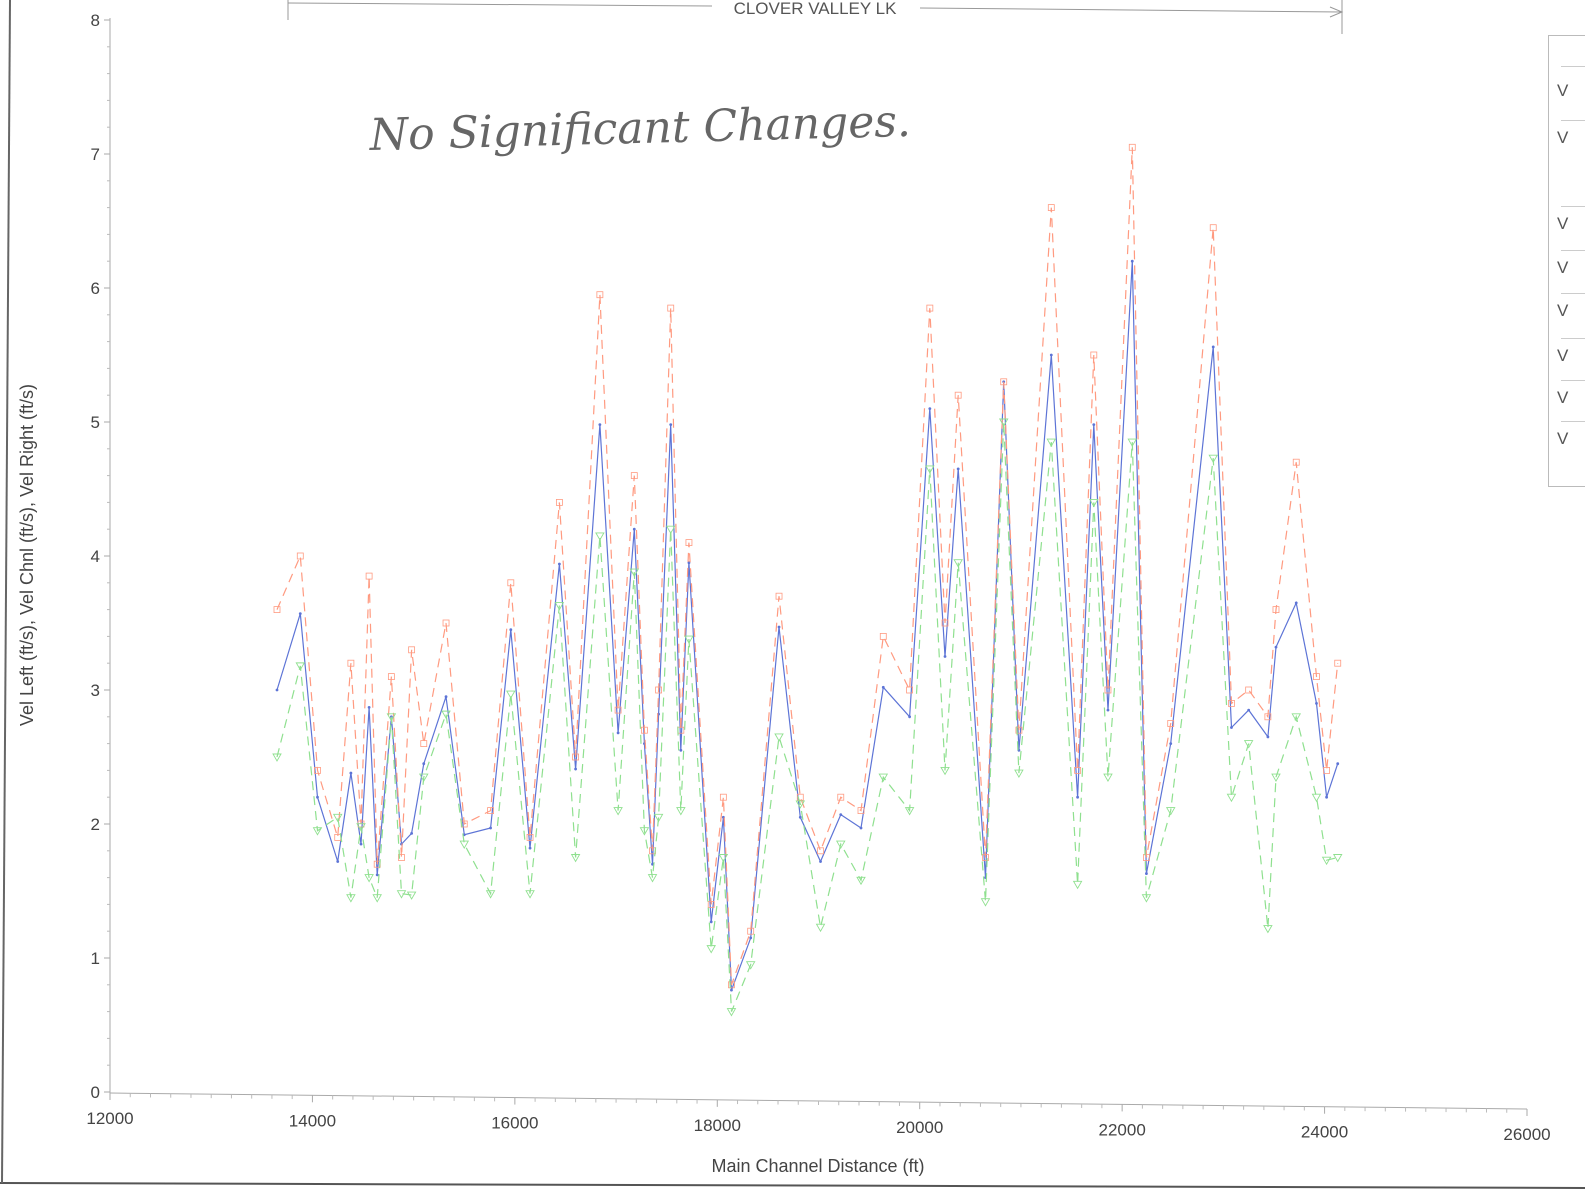 This screenshot has height=1200, width=1585. What do you see at coordinates (639, 128) in the screenshot?
I see `handwritten-note: No Significant Changes.` at bounding box center [639, 128].